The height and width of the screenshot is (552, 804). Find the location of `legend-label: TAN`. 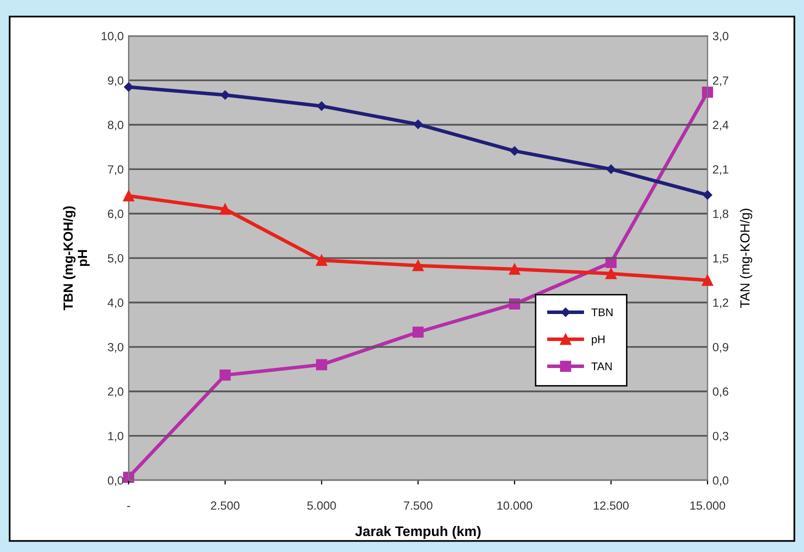

legend-label: TAN is located at coordinates (601, 366).